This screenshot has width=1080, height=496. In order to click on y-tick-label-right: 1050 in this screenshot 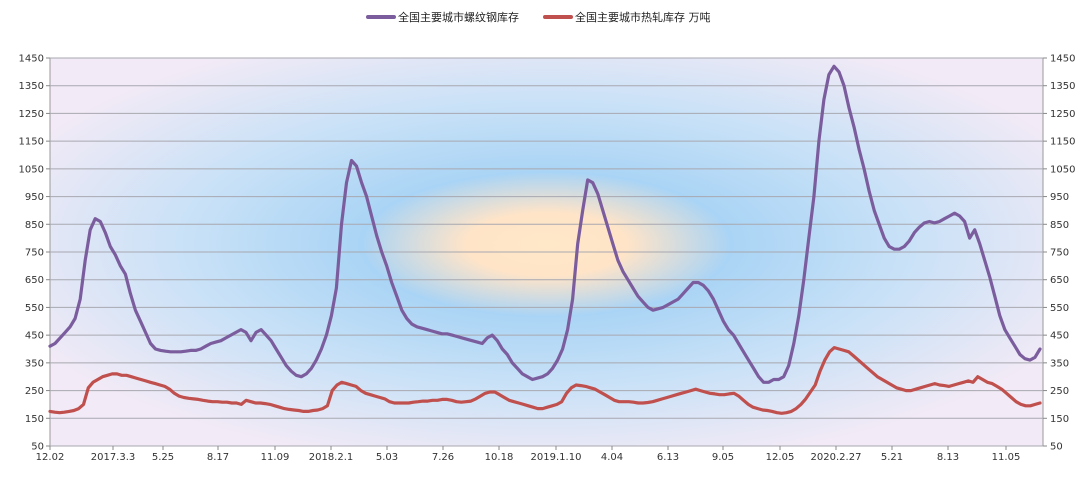, I will do `click(1062, 169)`.